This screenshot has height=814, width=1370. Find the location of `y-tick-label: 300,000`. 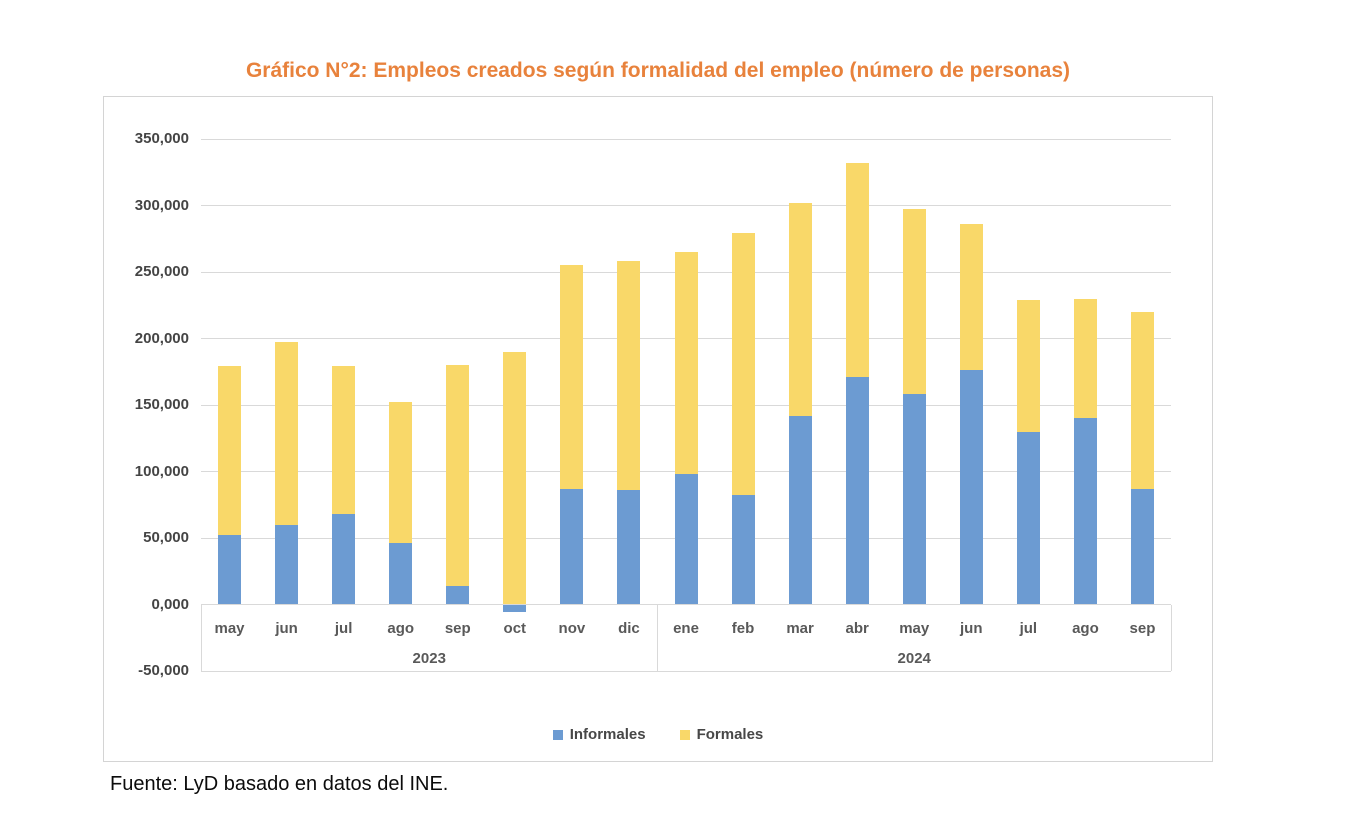

y-tick-label: 300,000 is located at coordinates (161, 205).